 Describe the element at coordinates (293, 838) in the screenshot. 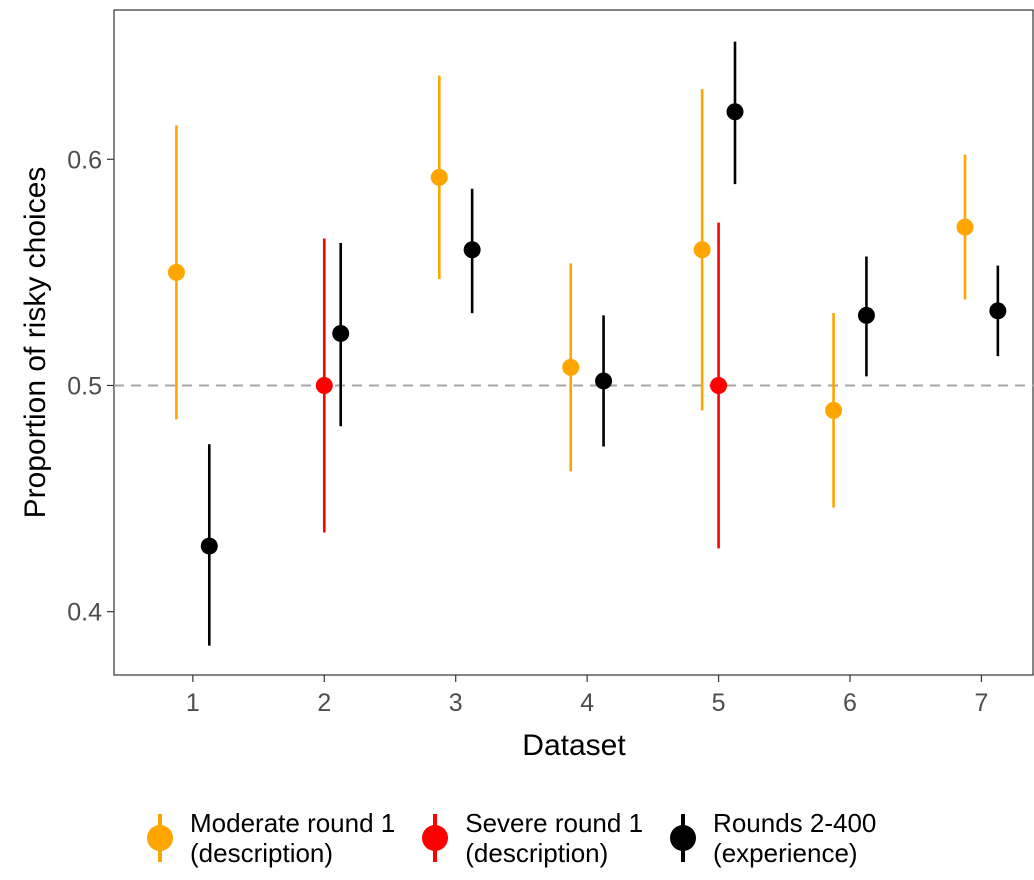

I see `legend-label-moderate: Moderate round 1 (description)` at that location.